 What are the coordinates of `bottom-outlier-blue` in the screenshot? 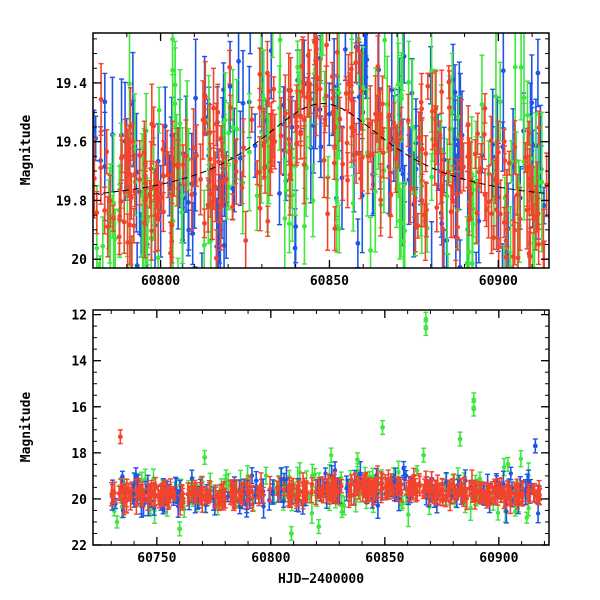 It's located at (535, 446).